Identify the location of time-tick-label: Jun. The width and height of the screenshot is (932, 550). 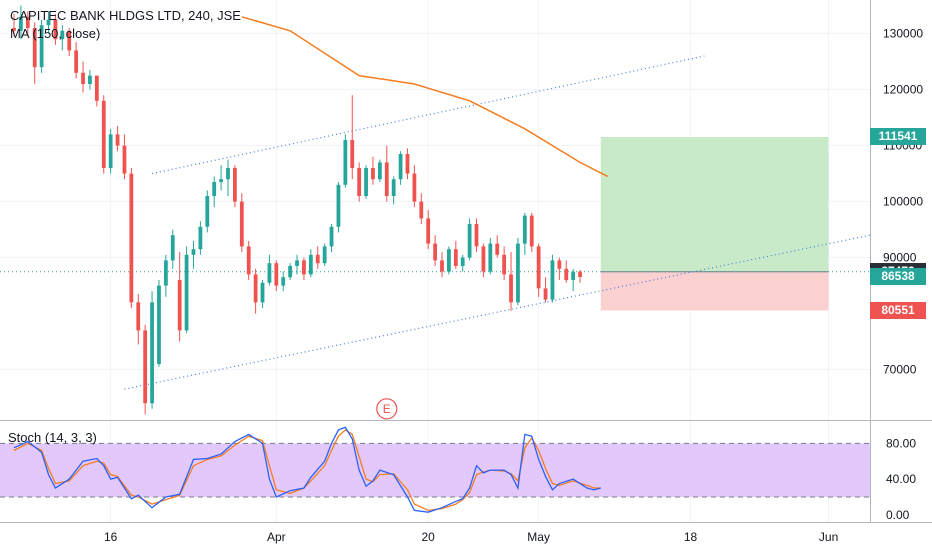
(828, 537).